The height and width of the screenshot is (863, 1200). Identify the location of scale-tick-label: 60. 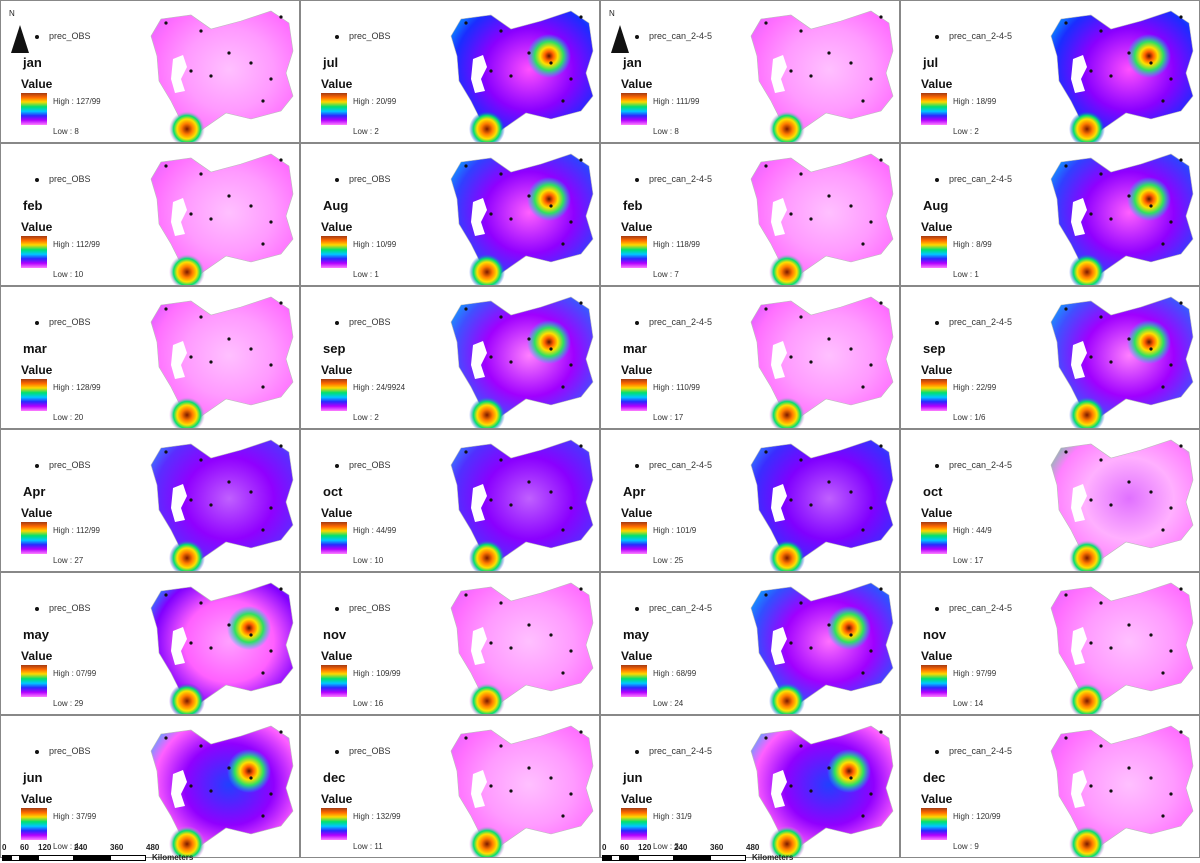
(24, 847).